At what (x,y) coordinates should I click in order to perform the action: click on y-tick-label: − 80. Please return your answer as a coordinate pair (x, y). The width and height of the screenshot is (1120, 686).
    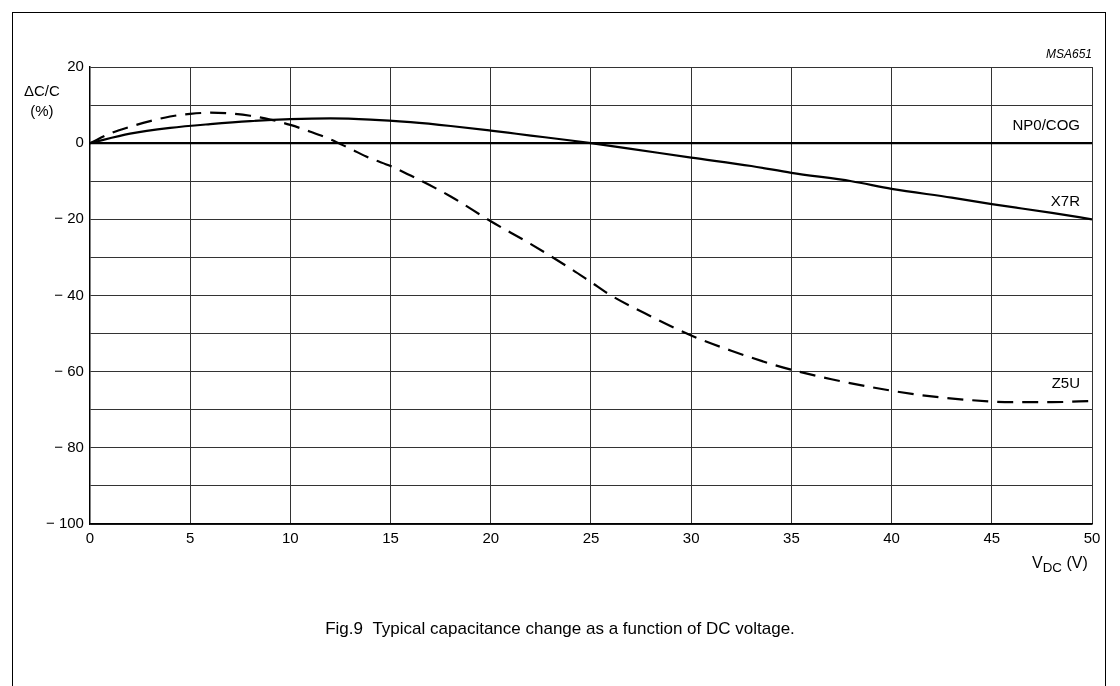
    Looking at the image, I should click on (69, 446).